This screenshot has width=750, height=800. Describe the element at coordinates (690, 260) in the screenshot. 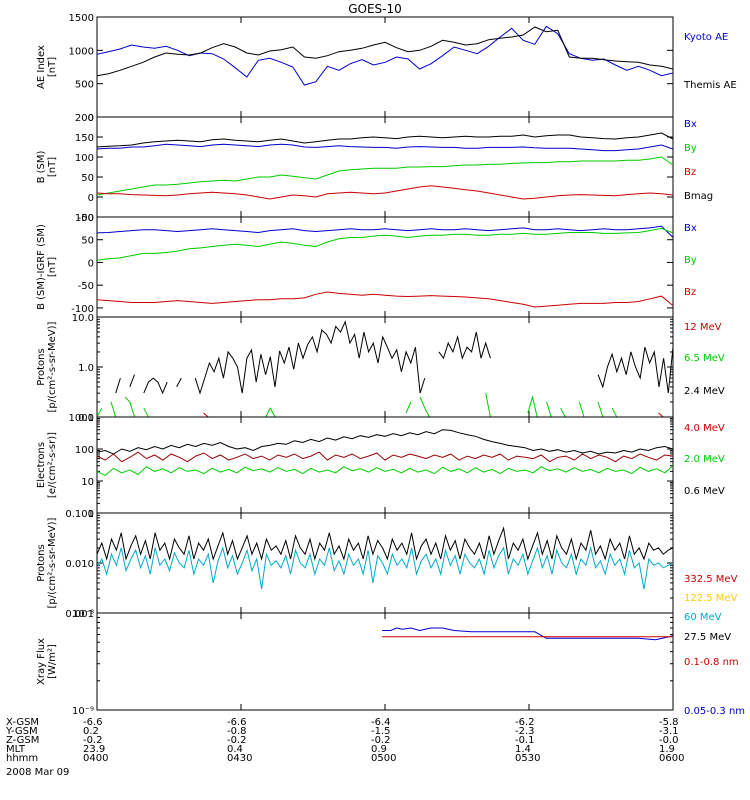

I see `legend-bigrf-1: By` at that location.